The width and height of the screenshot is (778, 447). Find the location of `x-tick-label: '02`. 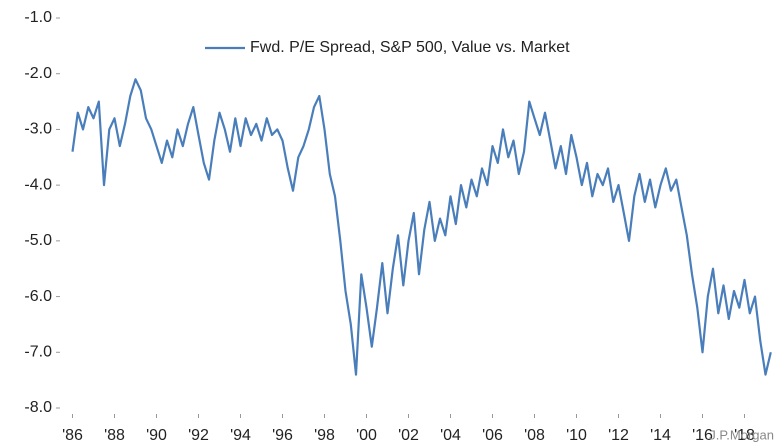

x-tick-label: '02 is located at coordinates (408, 435).